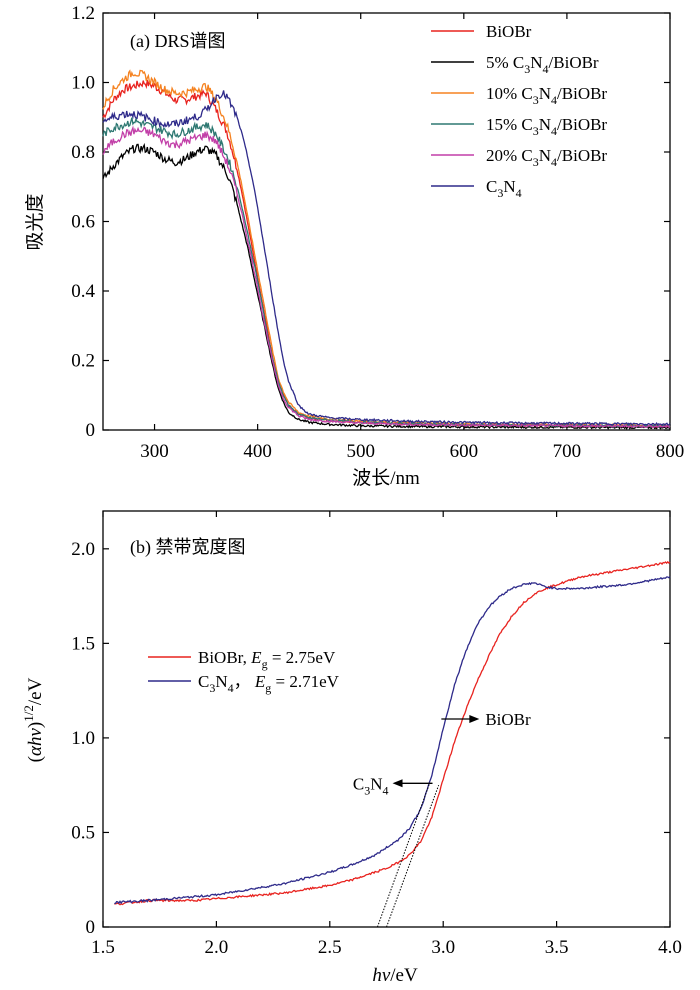 This screenshot has width=700, height=990. I want to click on panel-a-legend-label-3: 15% C3N4/BiOBr, so click(546, 126).